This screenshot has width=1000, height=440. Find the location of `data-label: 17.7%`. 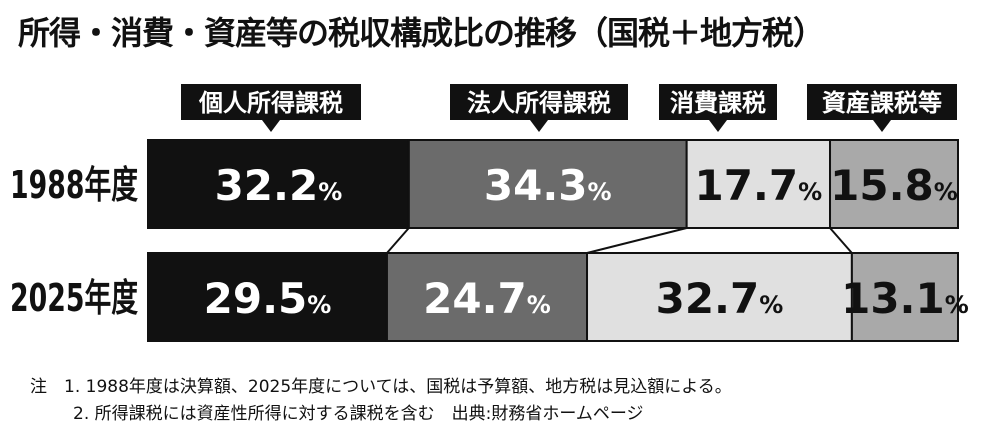

data-label: 17.7% is located at coordinates (758, 185).